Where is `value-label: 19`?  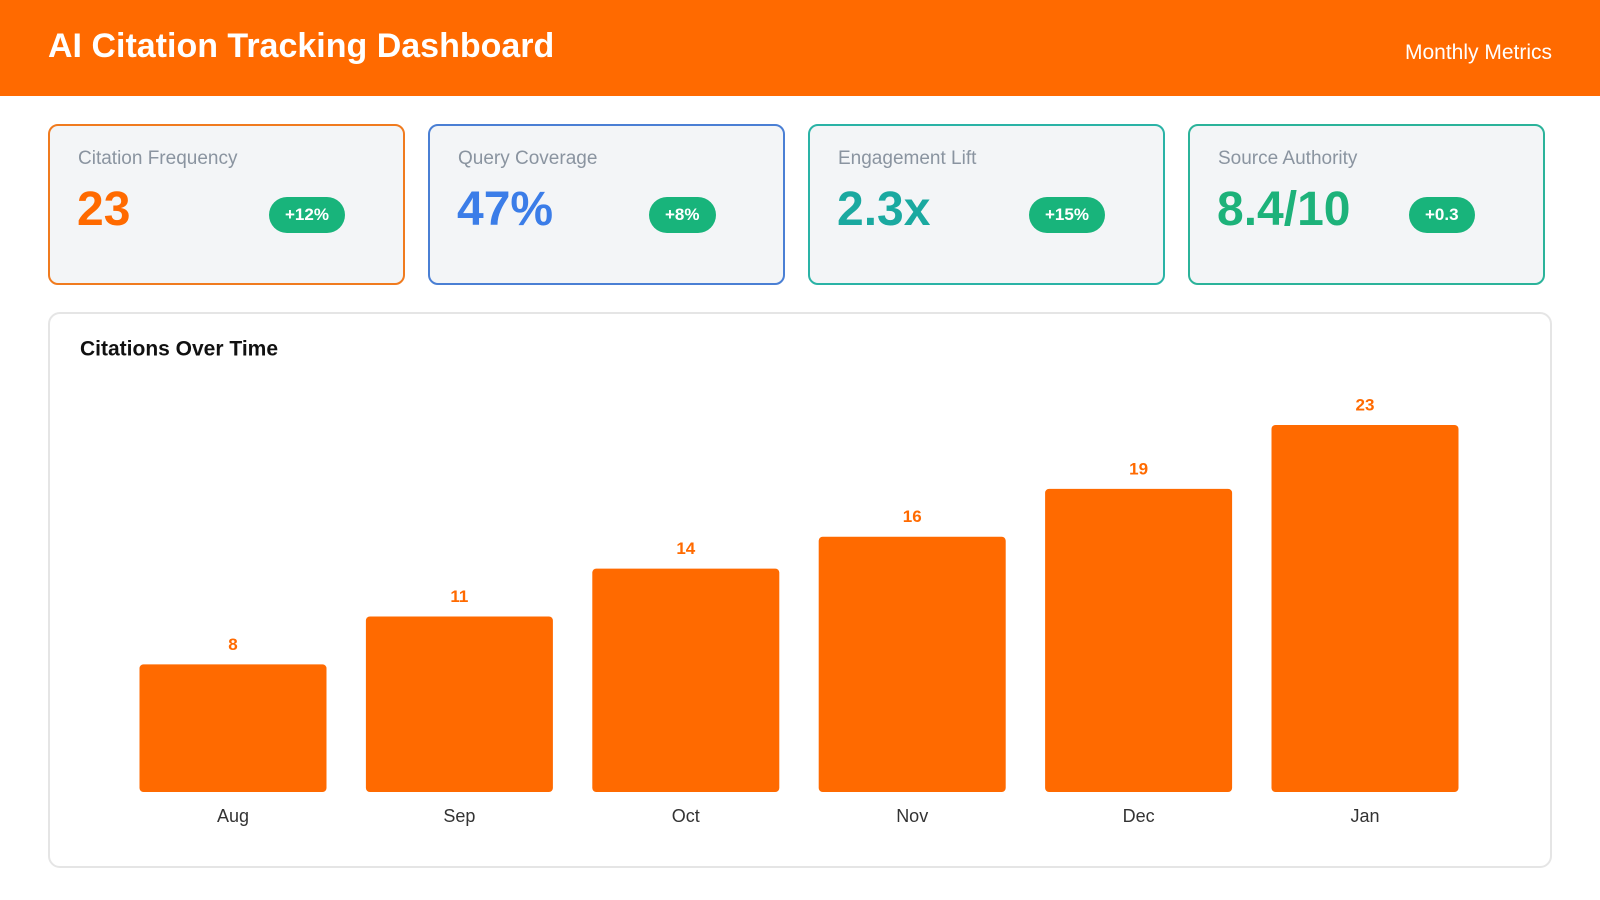
value-label: 19 is located at coordinates (1138, 468).